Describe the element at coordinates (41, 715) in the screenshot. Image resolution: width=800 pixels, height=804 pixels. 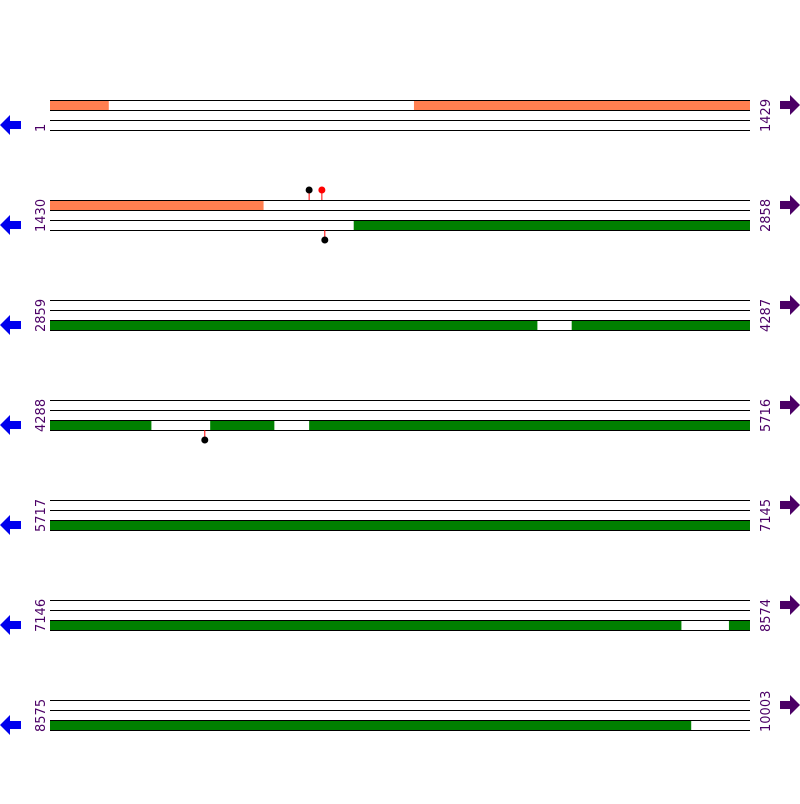
I see `start-label: 8575` at that location.